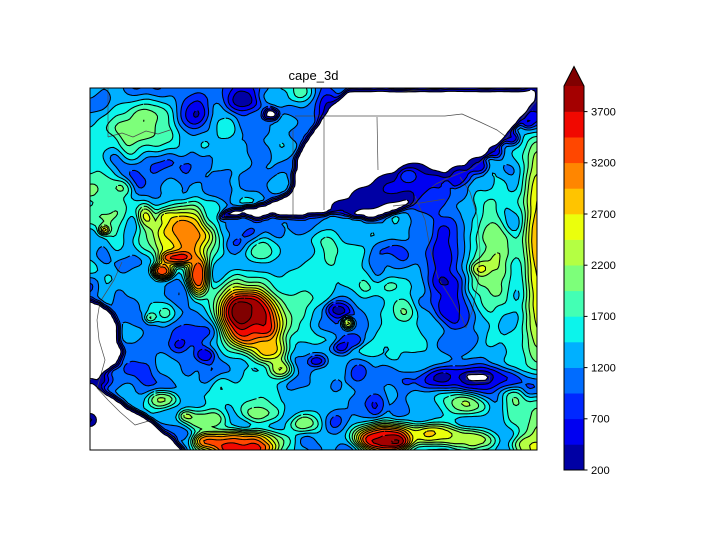 This screenshot has height=540, width=720. What do you see at coordinates (603, 215) in the screenshot?
I see `svg-text: 2700` at bounding box center [603, 215].